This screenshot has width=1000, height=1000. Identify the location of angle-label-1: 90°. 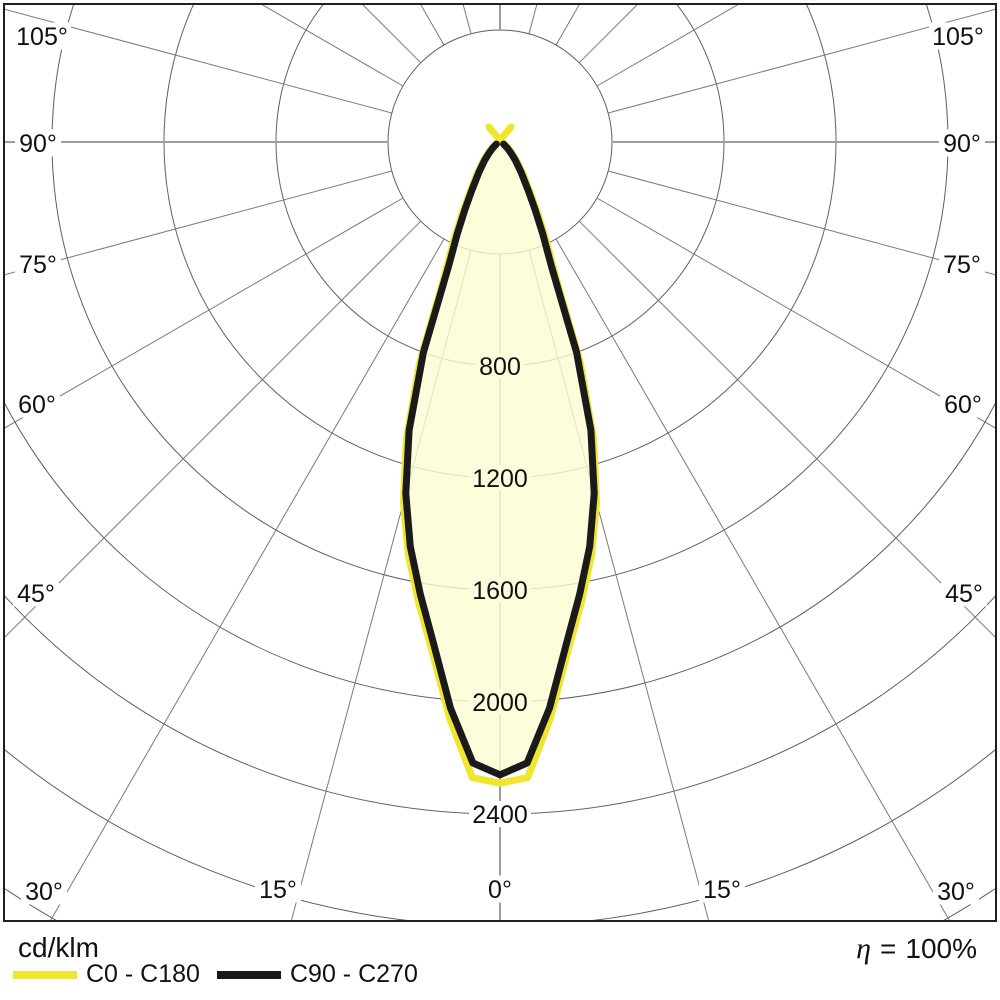
(38, 144).